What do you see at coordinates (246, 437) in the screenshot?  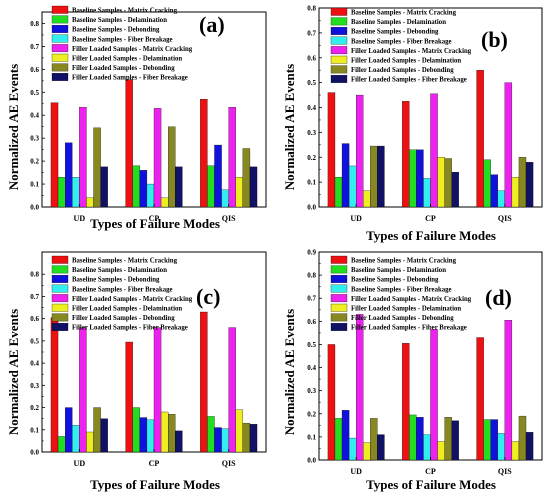 I see `bar-3-s7-qis` at bounding box center [246, 437].